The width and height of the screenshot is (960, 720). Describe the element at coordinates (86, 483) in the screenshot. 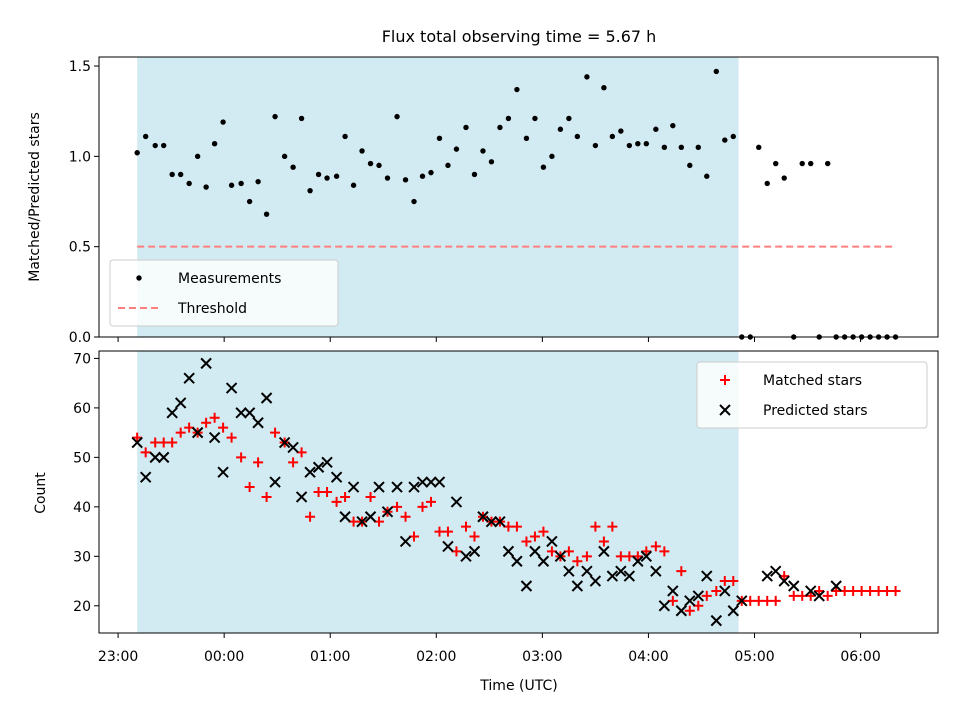

I see `count-y-axis: 20 30 40 50 60 70` at that location.